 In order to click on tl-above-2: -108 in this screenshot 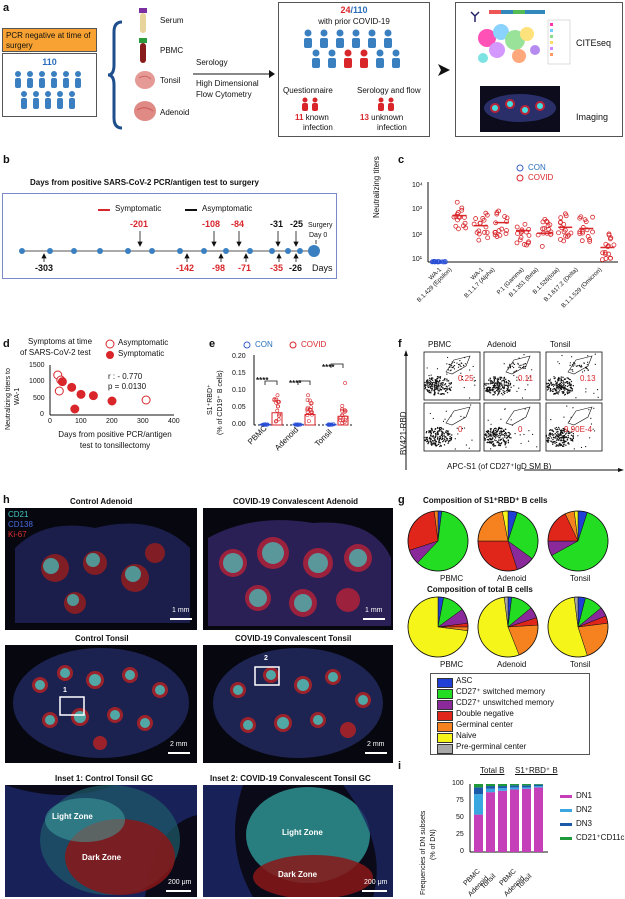, I will do `click(211, 224)`.